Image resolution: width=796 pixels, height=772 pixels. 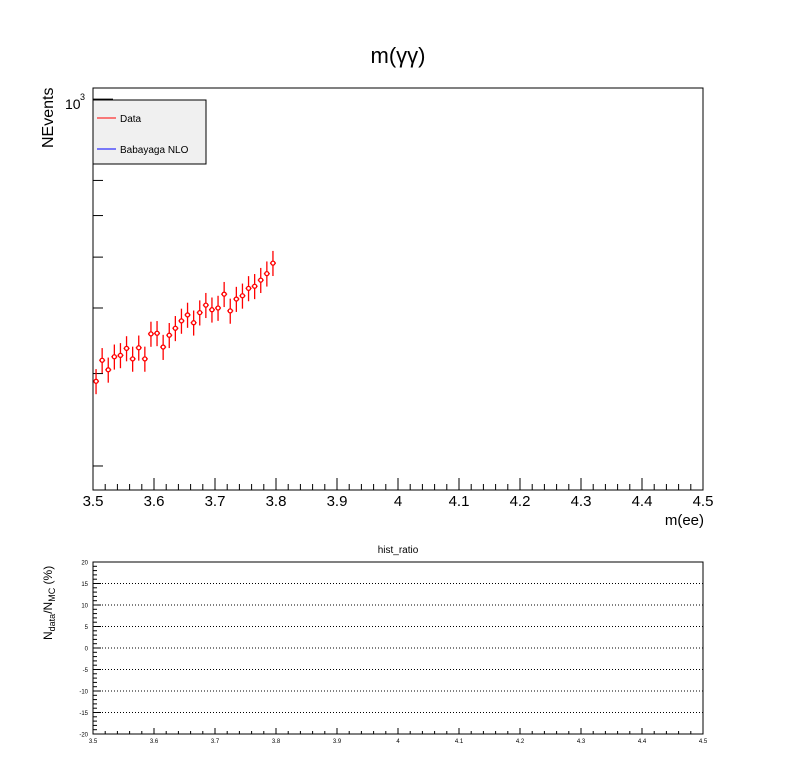 I want to click on ratio-y-tick-label: -10, so click(x=83, y=693).